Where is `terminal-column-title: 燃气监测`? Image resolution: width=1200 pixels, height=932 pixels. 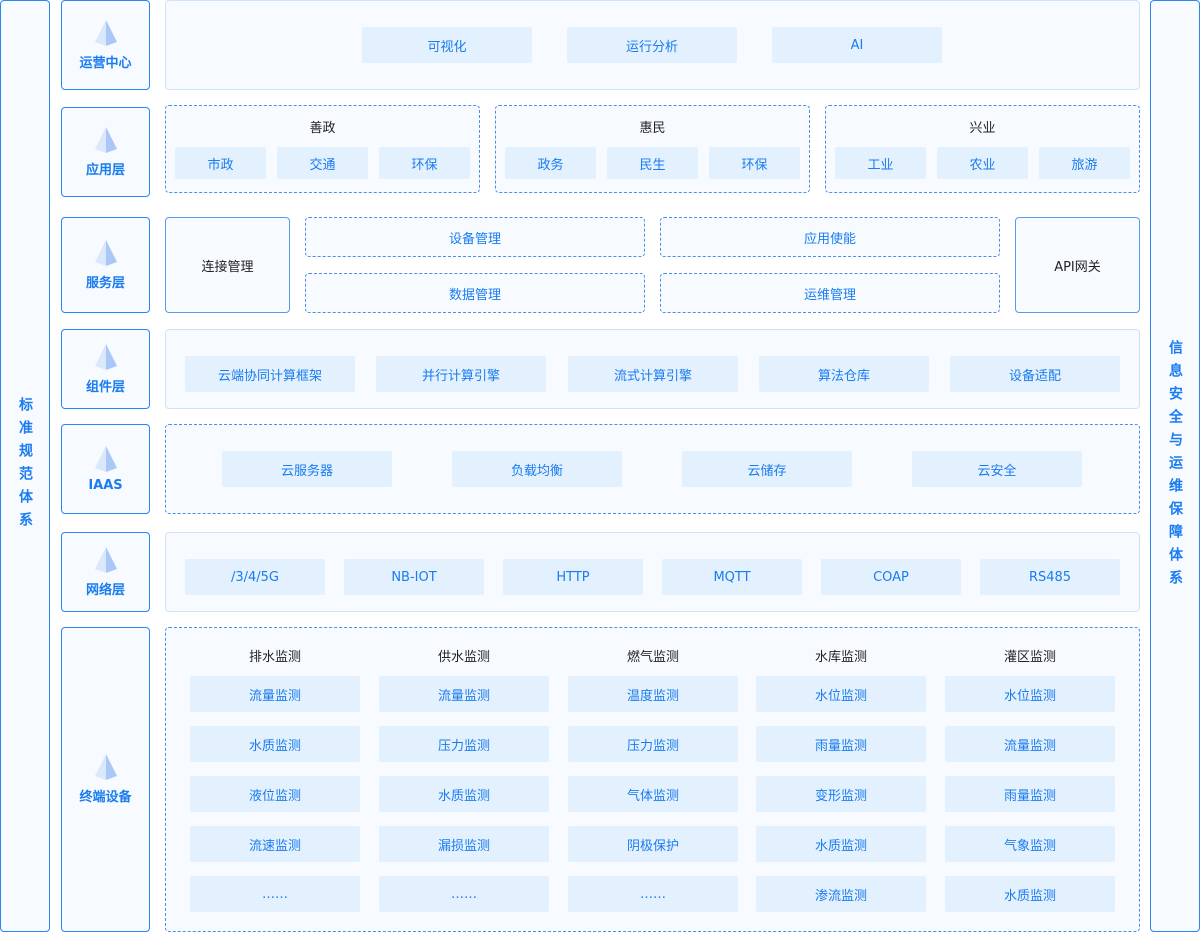
terminal-column-title: 燃气监测 is located at coordinates (652, 657).